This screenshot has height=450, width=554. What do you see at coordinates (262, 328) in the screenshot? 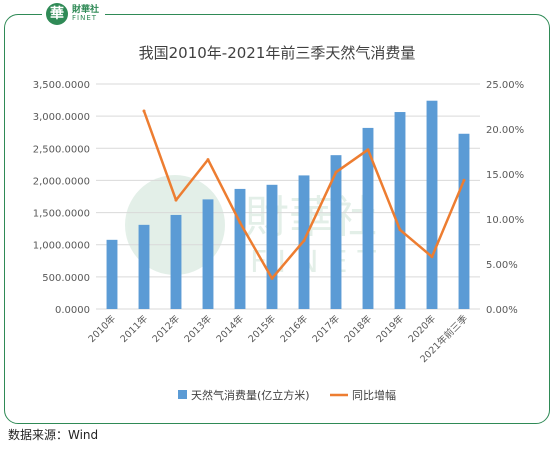
I see `x-tick-label: 2015年` at bounding box center [262, 328].